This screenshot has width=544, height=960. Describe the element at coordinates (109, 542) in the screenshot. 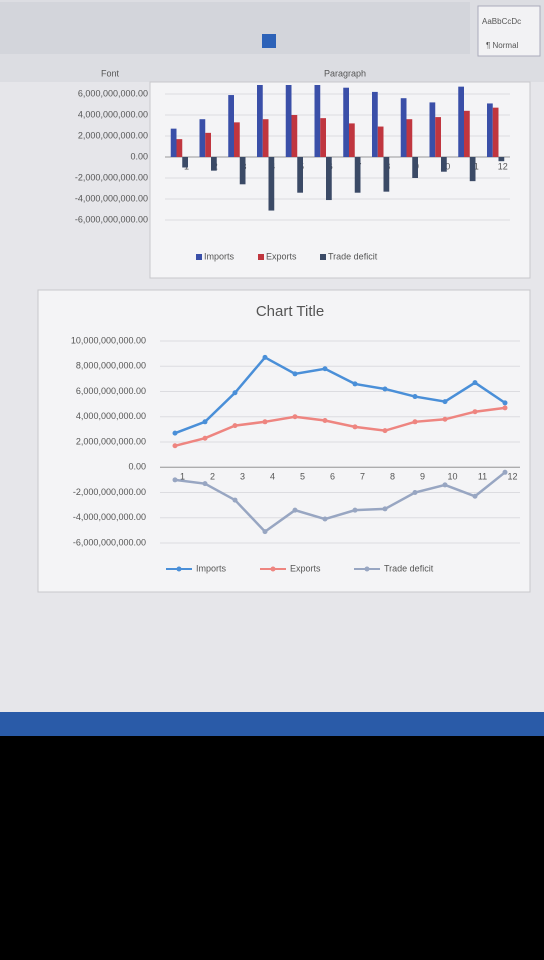

I see `y-tick-label: -6,000,000,000.00` at that location.